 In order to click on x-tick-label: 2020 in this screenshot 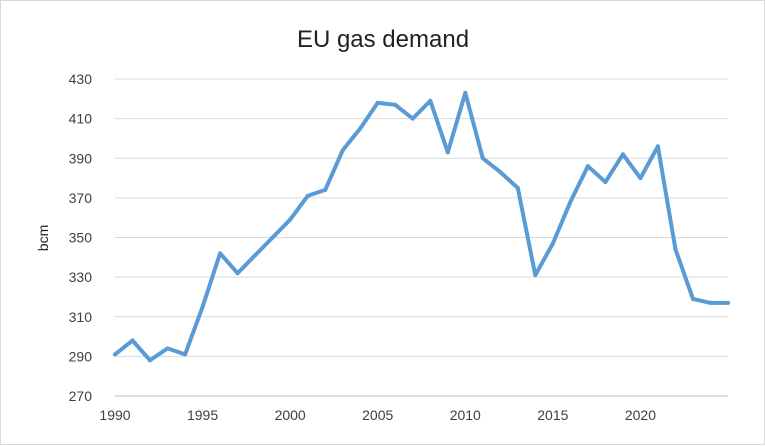, I will do `click(640, 415)`.